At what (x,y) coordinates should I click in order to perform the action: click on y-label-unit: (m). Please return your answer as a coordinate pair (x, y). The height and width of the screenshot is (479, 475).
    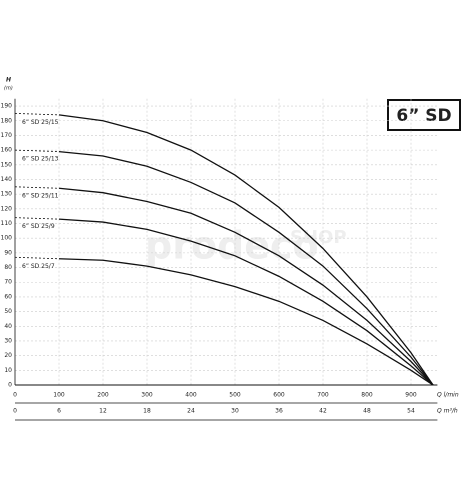
    Looking at the image, I should click on (8, 89).